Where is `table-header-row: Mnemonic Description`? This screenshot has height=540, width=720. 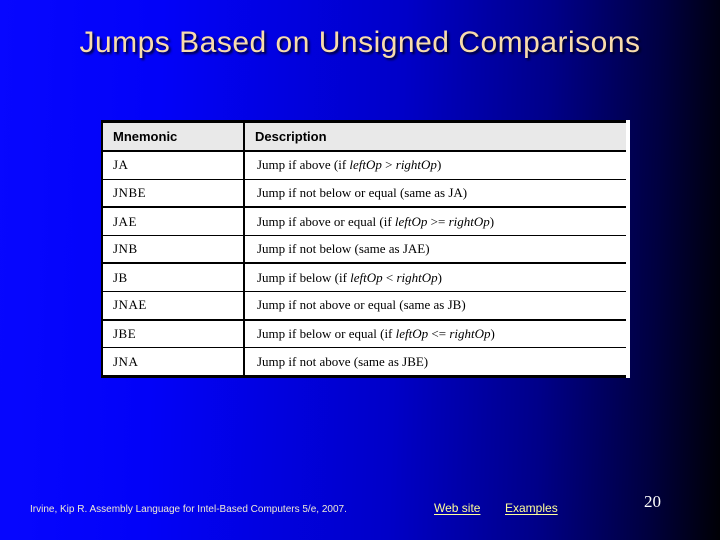 table-header-row: Mnemonic Description is located at coordinates (363, 136).